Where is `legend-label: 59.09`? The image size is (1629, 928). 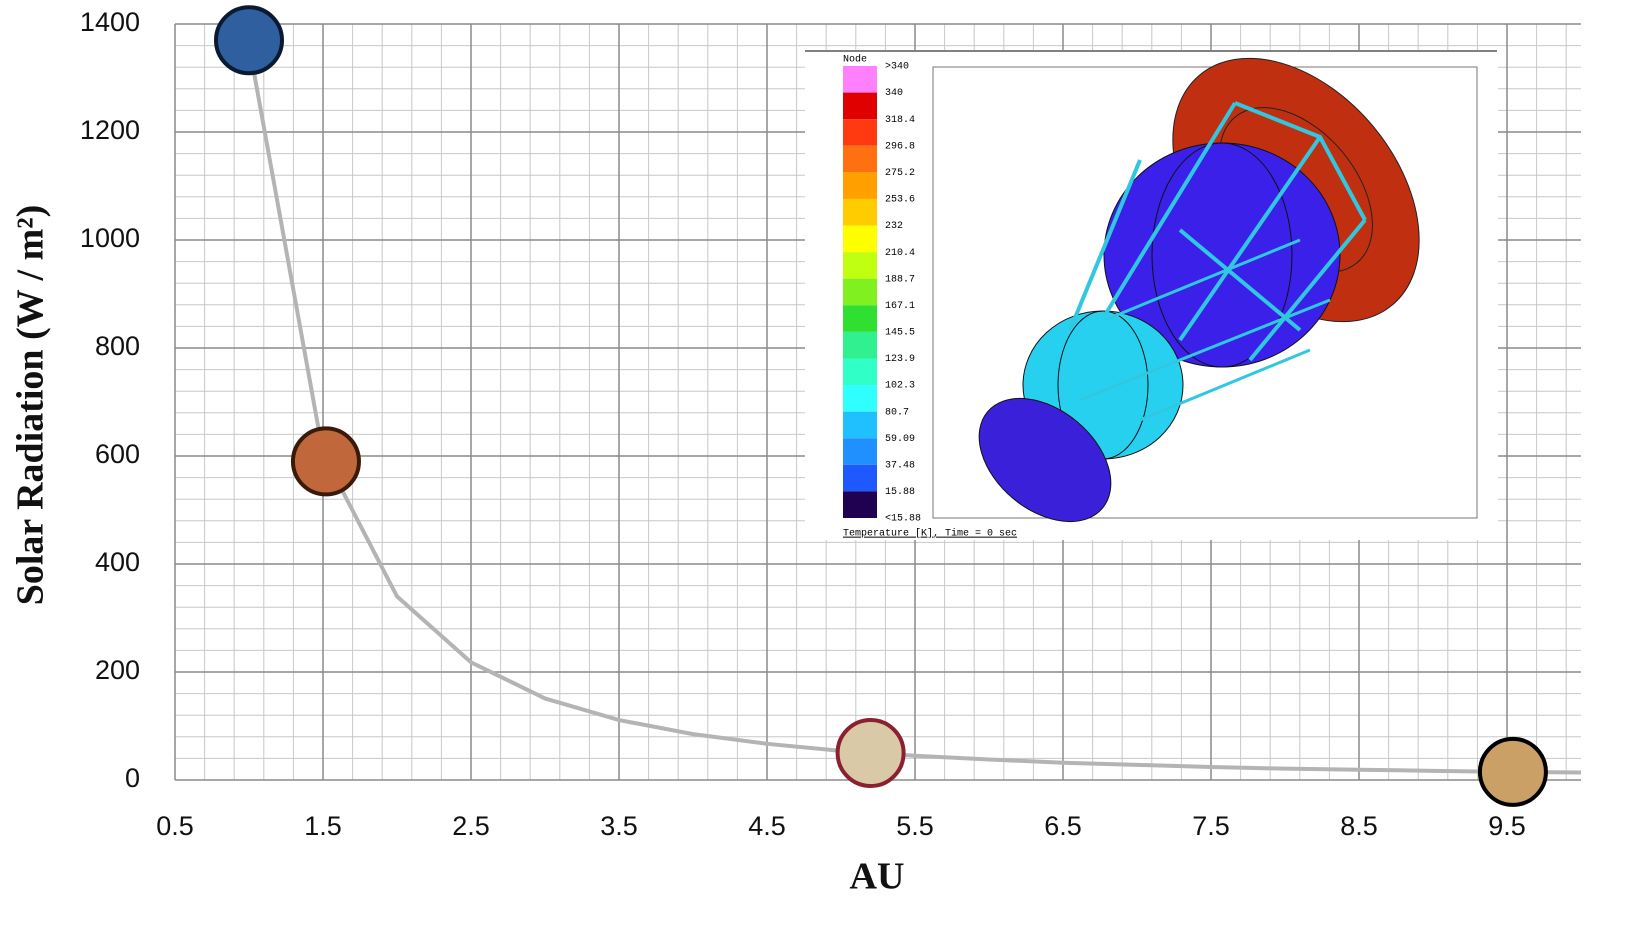 legend-label: 59.09 is located at coordinates (900, 439).